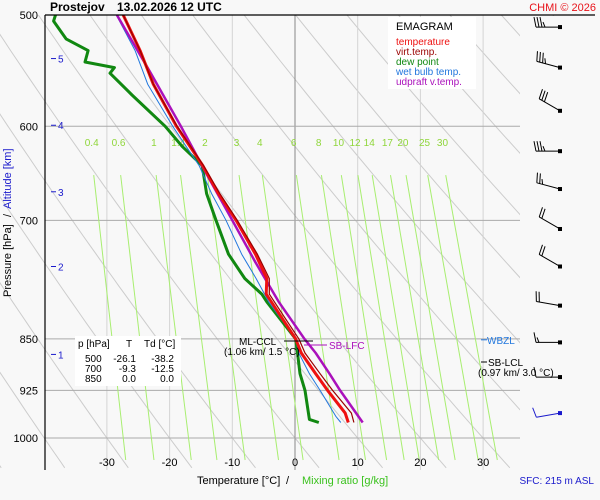 This screenshot has width=600, height=500. Describe the element at coordinates (107, 463) in the screenshot. I see `temperature-tick-label: -30` at that location.